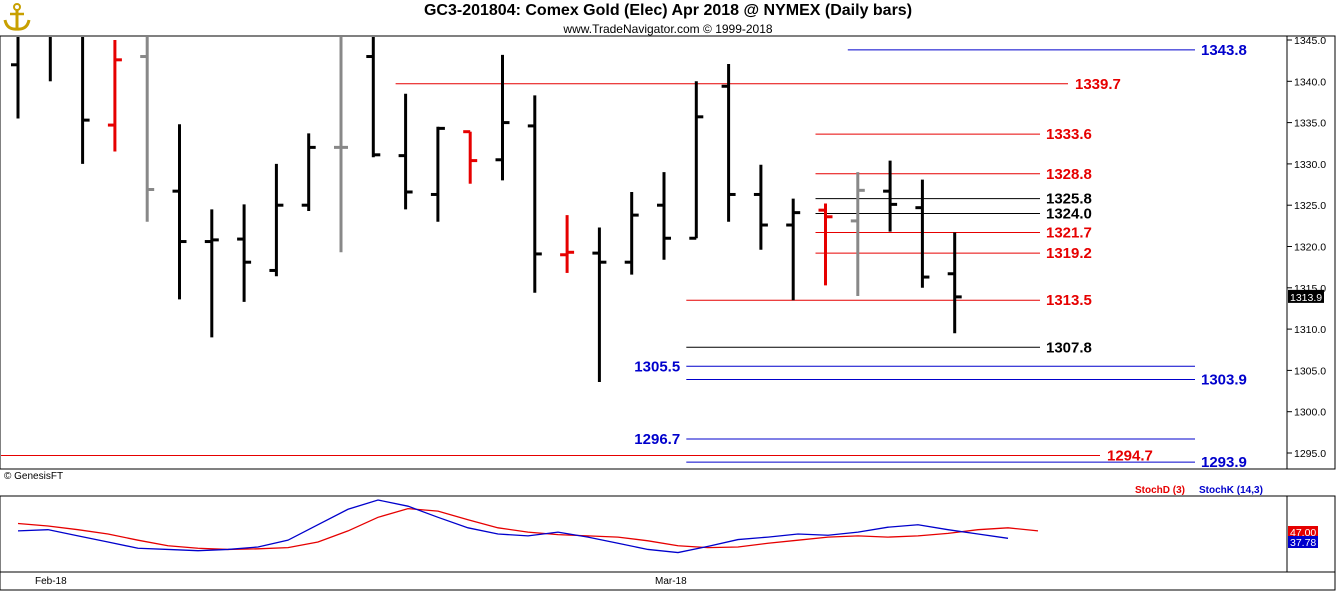 The width and height of the screenshot is (1336, 591). I want to click on level-label: 1321.7, so click(1069, 232).